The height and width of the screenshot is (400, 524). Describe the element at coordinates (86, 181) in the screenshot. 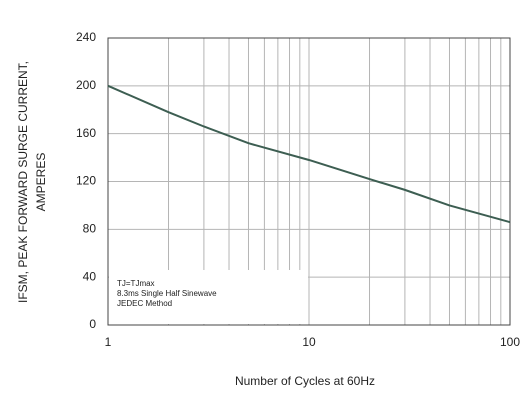

I see `y-tick-label: 120` at that location.